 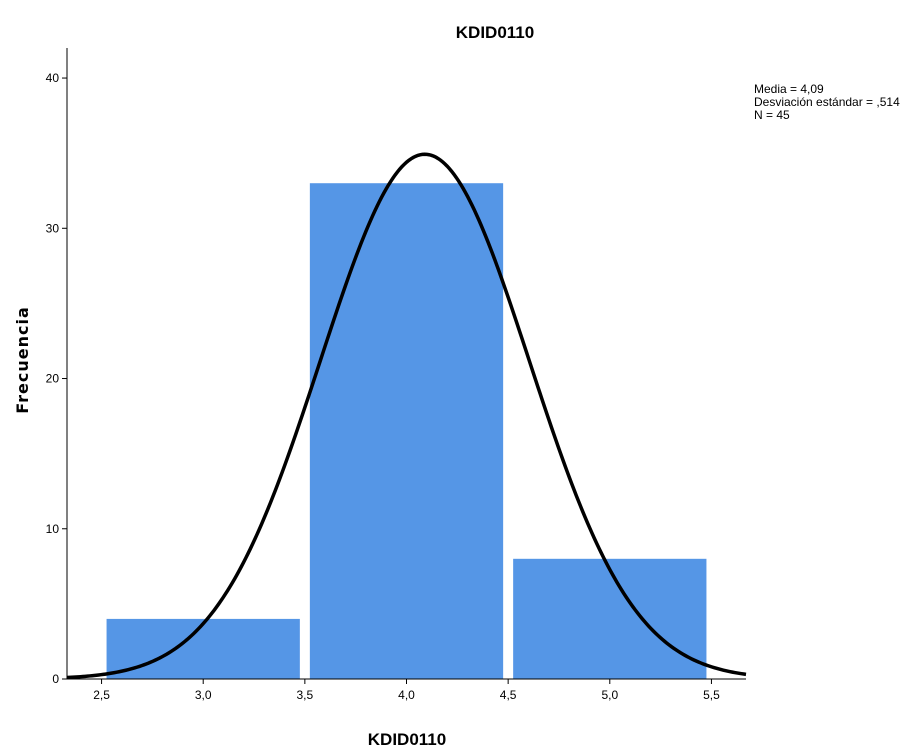 What do you see at coordinates (53, 78) in the screenshot?
I see `y-tick-label: 40` at bounding box center [53, 78].